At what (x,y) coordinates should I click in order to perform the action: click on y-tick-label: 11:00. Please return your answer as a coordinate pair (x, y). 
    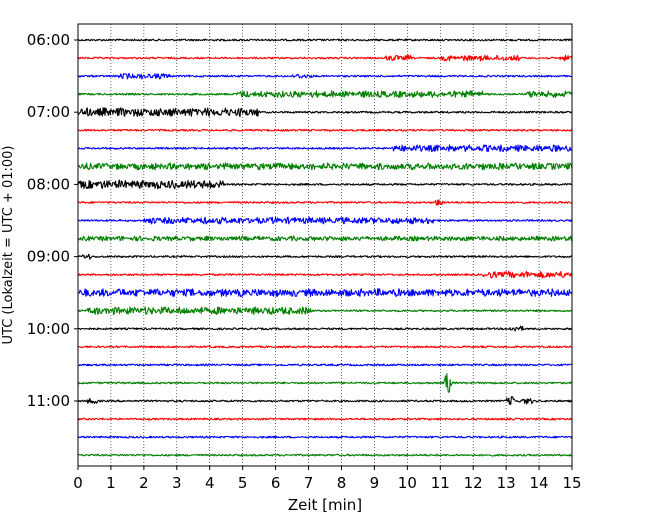
    Looking at the image, I should click on (48, 401).